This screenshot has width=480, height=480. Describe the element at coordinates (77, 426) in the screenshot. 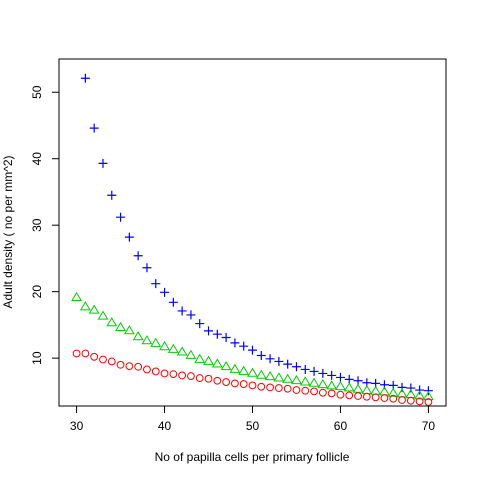

I see `x-tick-label: 30` at that location.